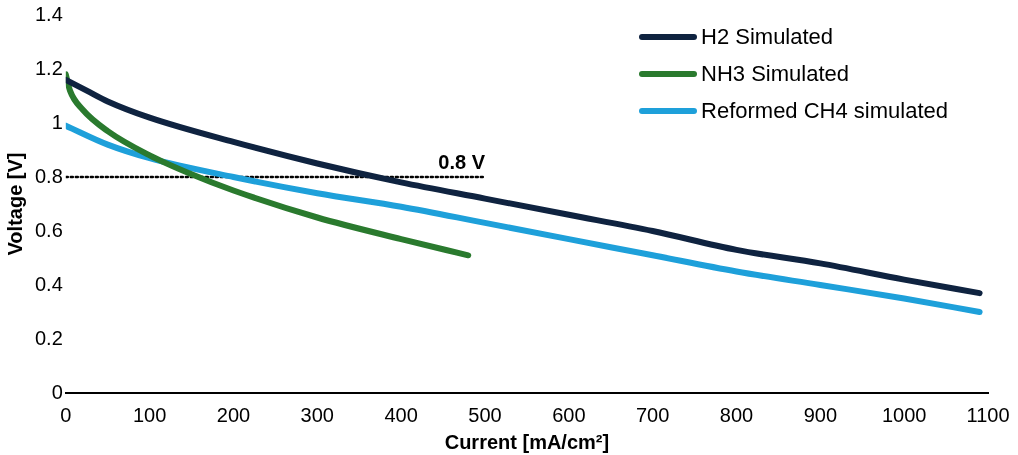 This screenshot has height=455, width=1018. Describe the element at coordinates (317, 414) in the screenshot. I see `x-tick-label: 300` at that location.